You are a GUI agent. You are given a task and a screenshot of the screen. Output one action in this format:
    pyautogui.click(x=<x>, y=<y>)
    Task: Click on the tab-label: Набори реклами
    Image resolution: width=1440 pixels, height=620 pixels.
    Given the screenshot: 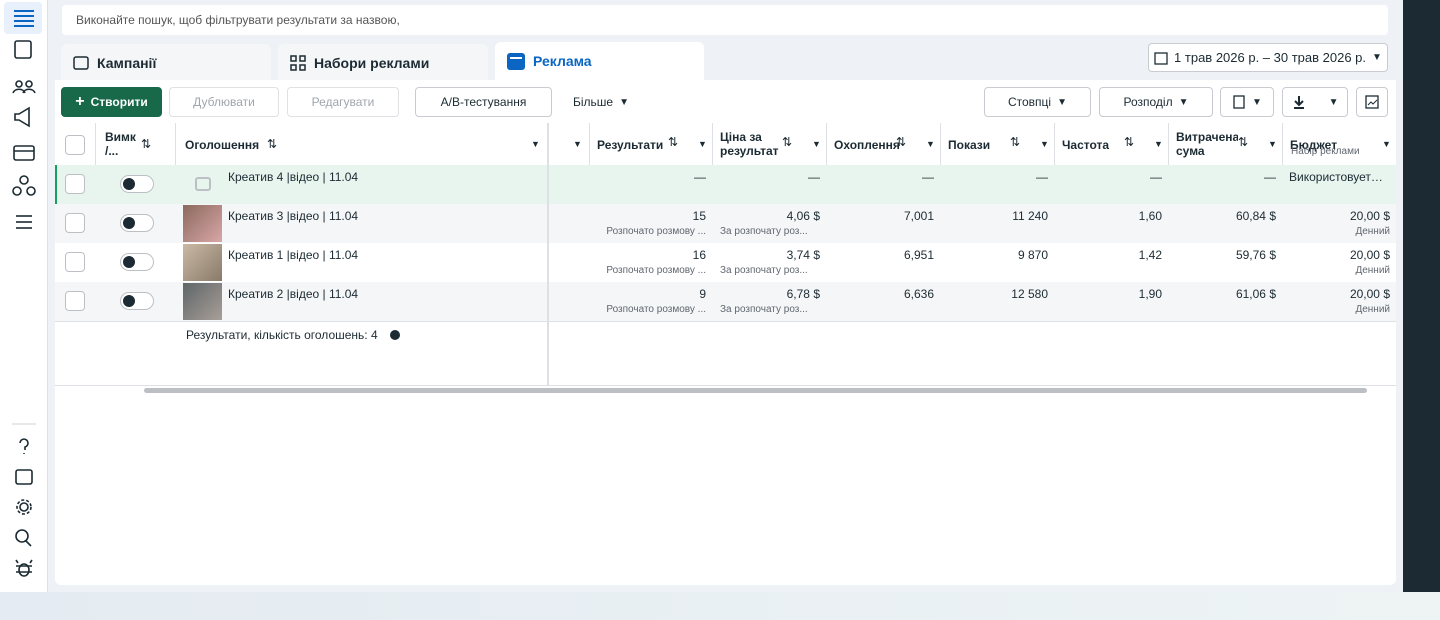 What is the action you would take?
    pyautogui.click(x=372, y=63)
    